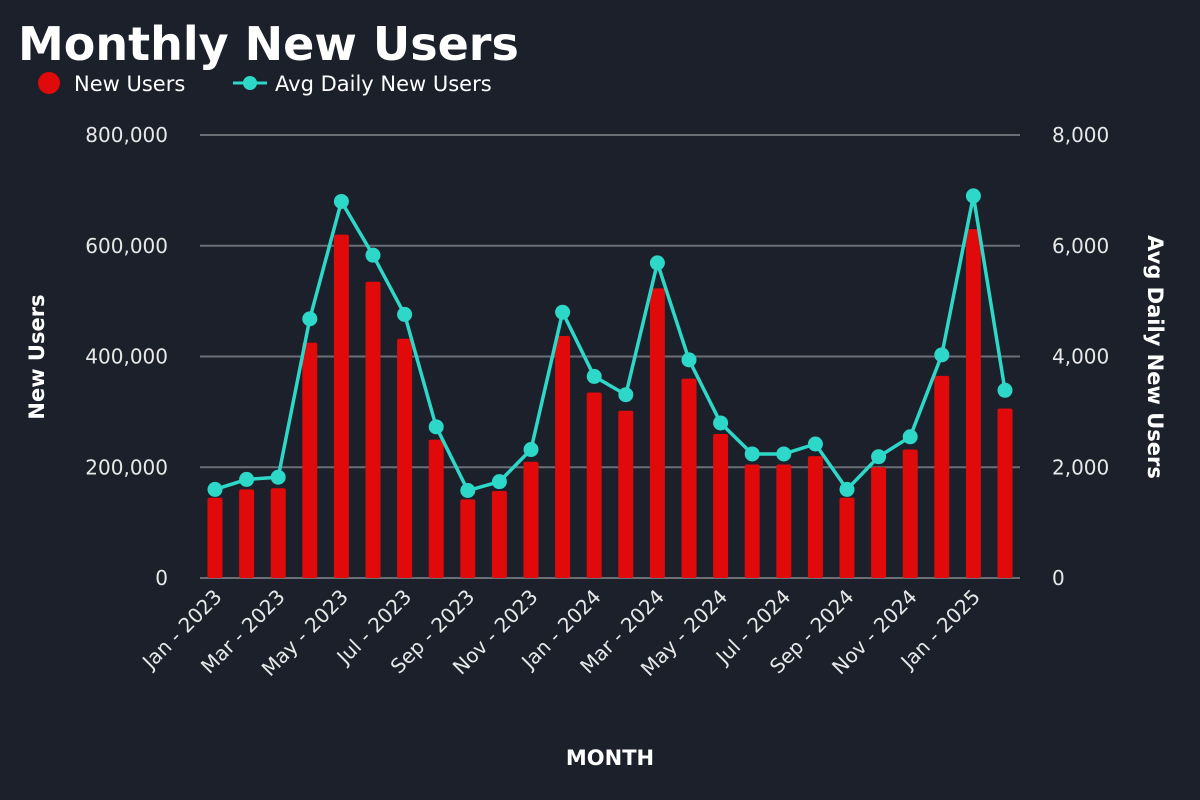 Image resolution: width=1200 pixels, height=800 pixels. I want to click on y-axis-right-ticks: 0 2,000 4,000 6,000 8,000, so click(1080, 356).